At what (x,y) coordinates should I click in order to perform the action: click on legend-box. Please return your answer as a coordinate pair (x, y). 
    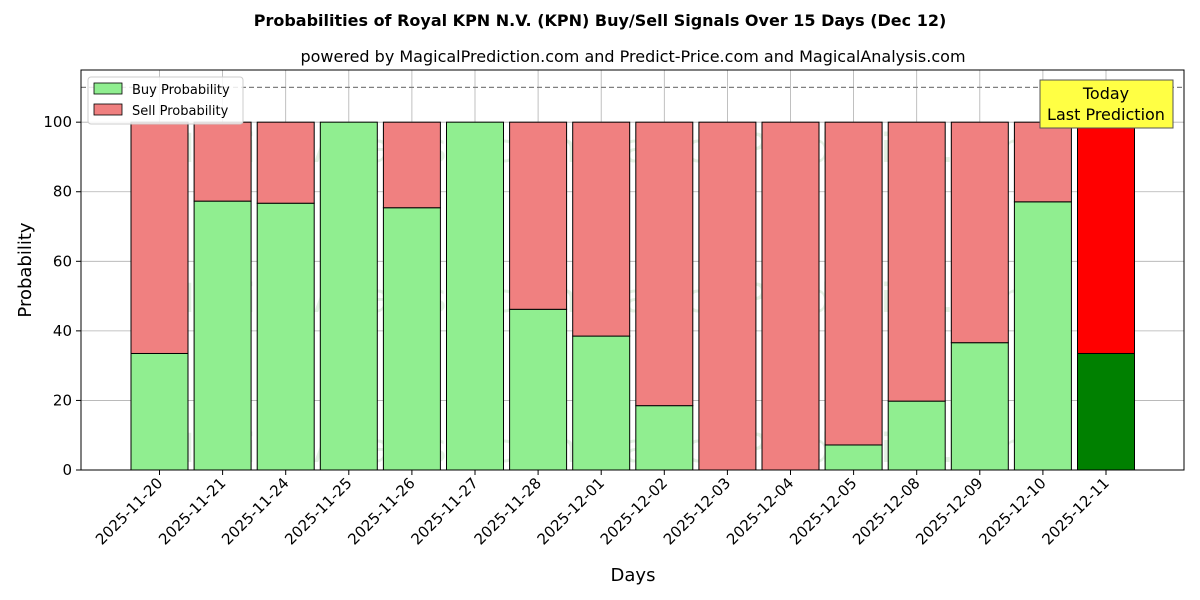
    Looking at the image, I should click on (165, 100).